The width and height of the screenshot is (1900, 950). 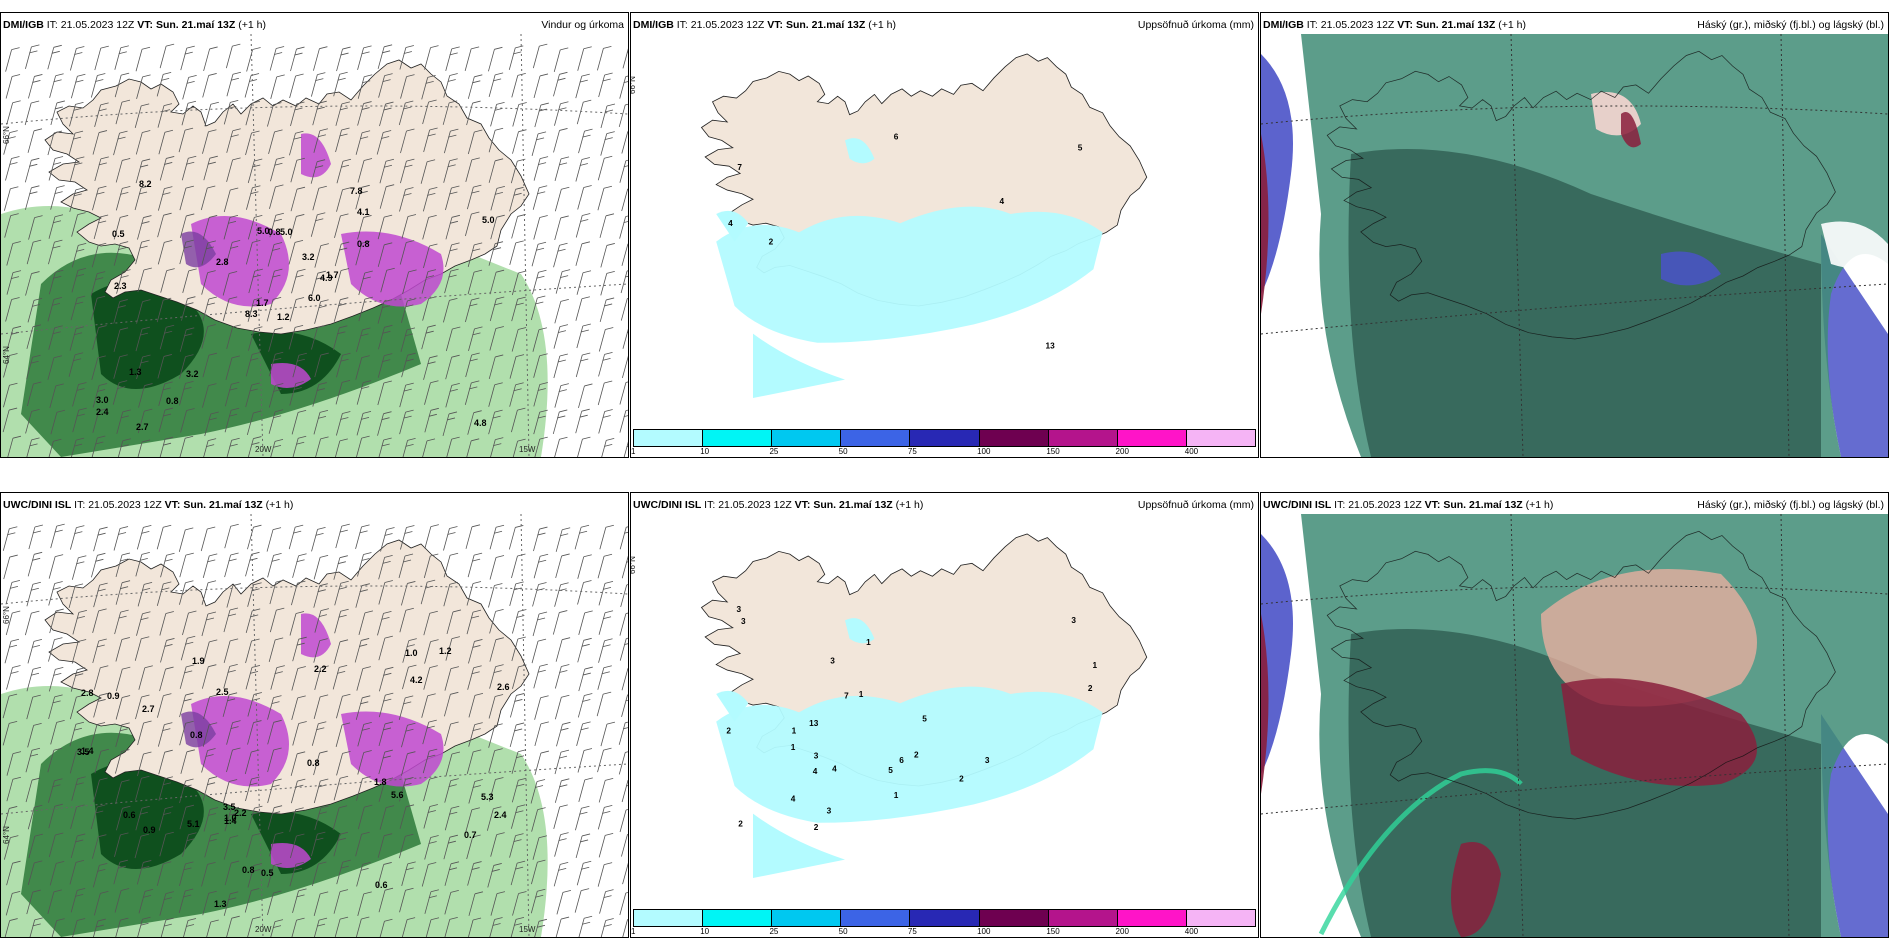 What do you see at coordinates (1432, 505) in the screenshot?
I see `vt-label: VT:` at bounding box center [1432, 505].